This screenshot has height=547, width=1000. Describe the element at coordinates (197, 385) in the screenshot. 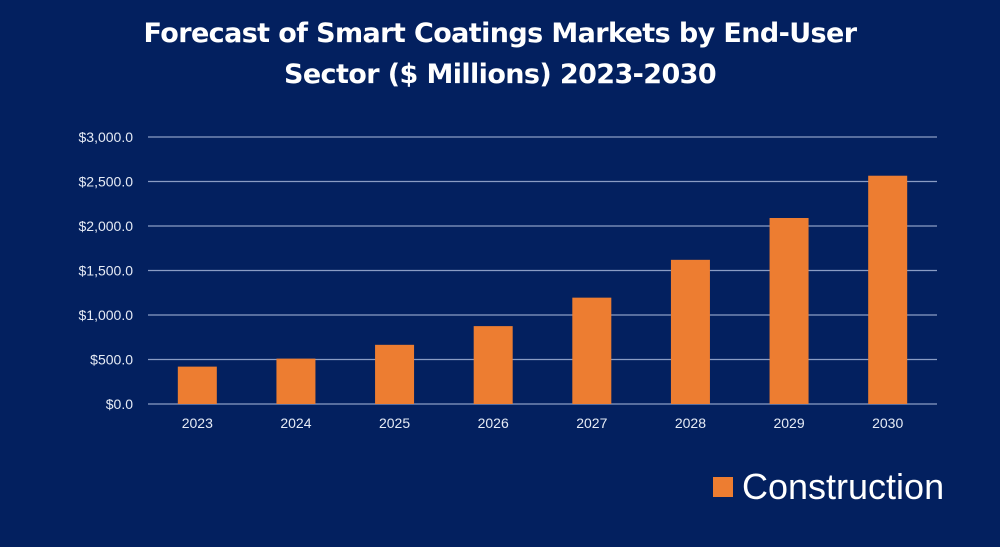

I see `bar-2023` at that location.